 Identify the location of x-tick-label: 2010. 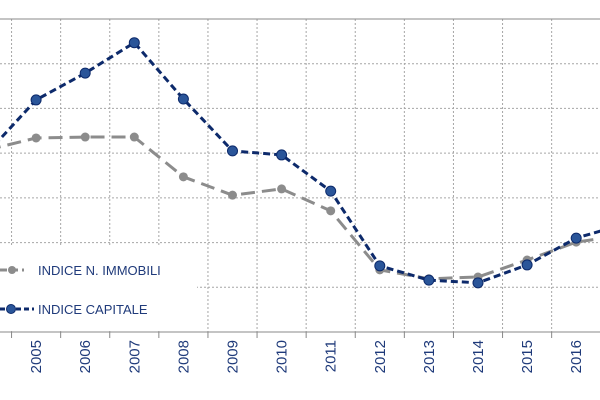
(282, 356).